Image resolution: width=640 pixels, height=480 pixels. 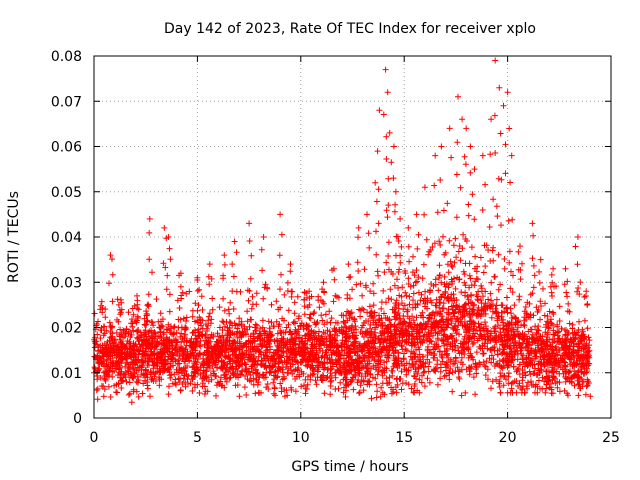 I want to click on y-tick-label: 0.02, so click(x=66, y=329).